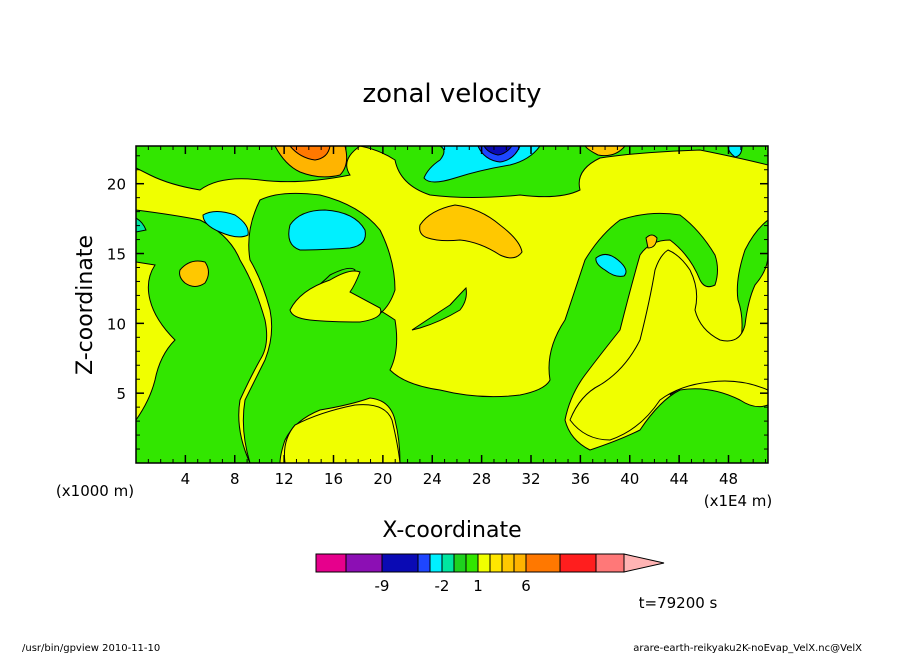  I want to click on footer-left: /usr/bin/gpview 2010-11-10, so click(91, 648).